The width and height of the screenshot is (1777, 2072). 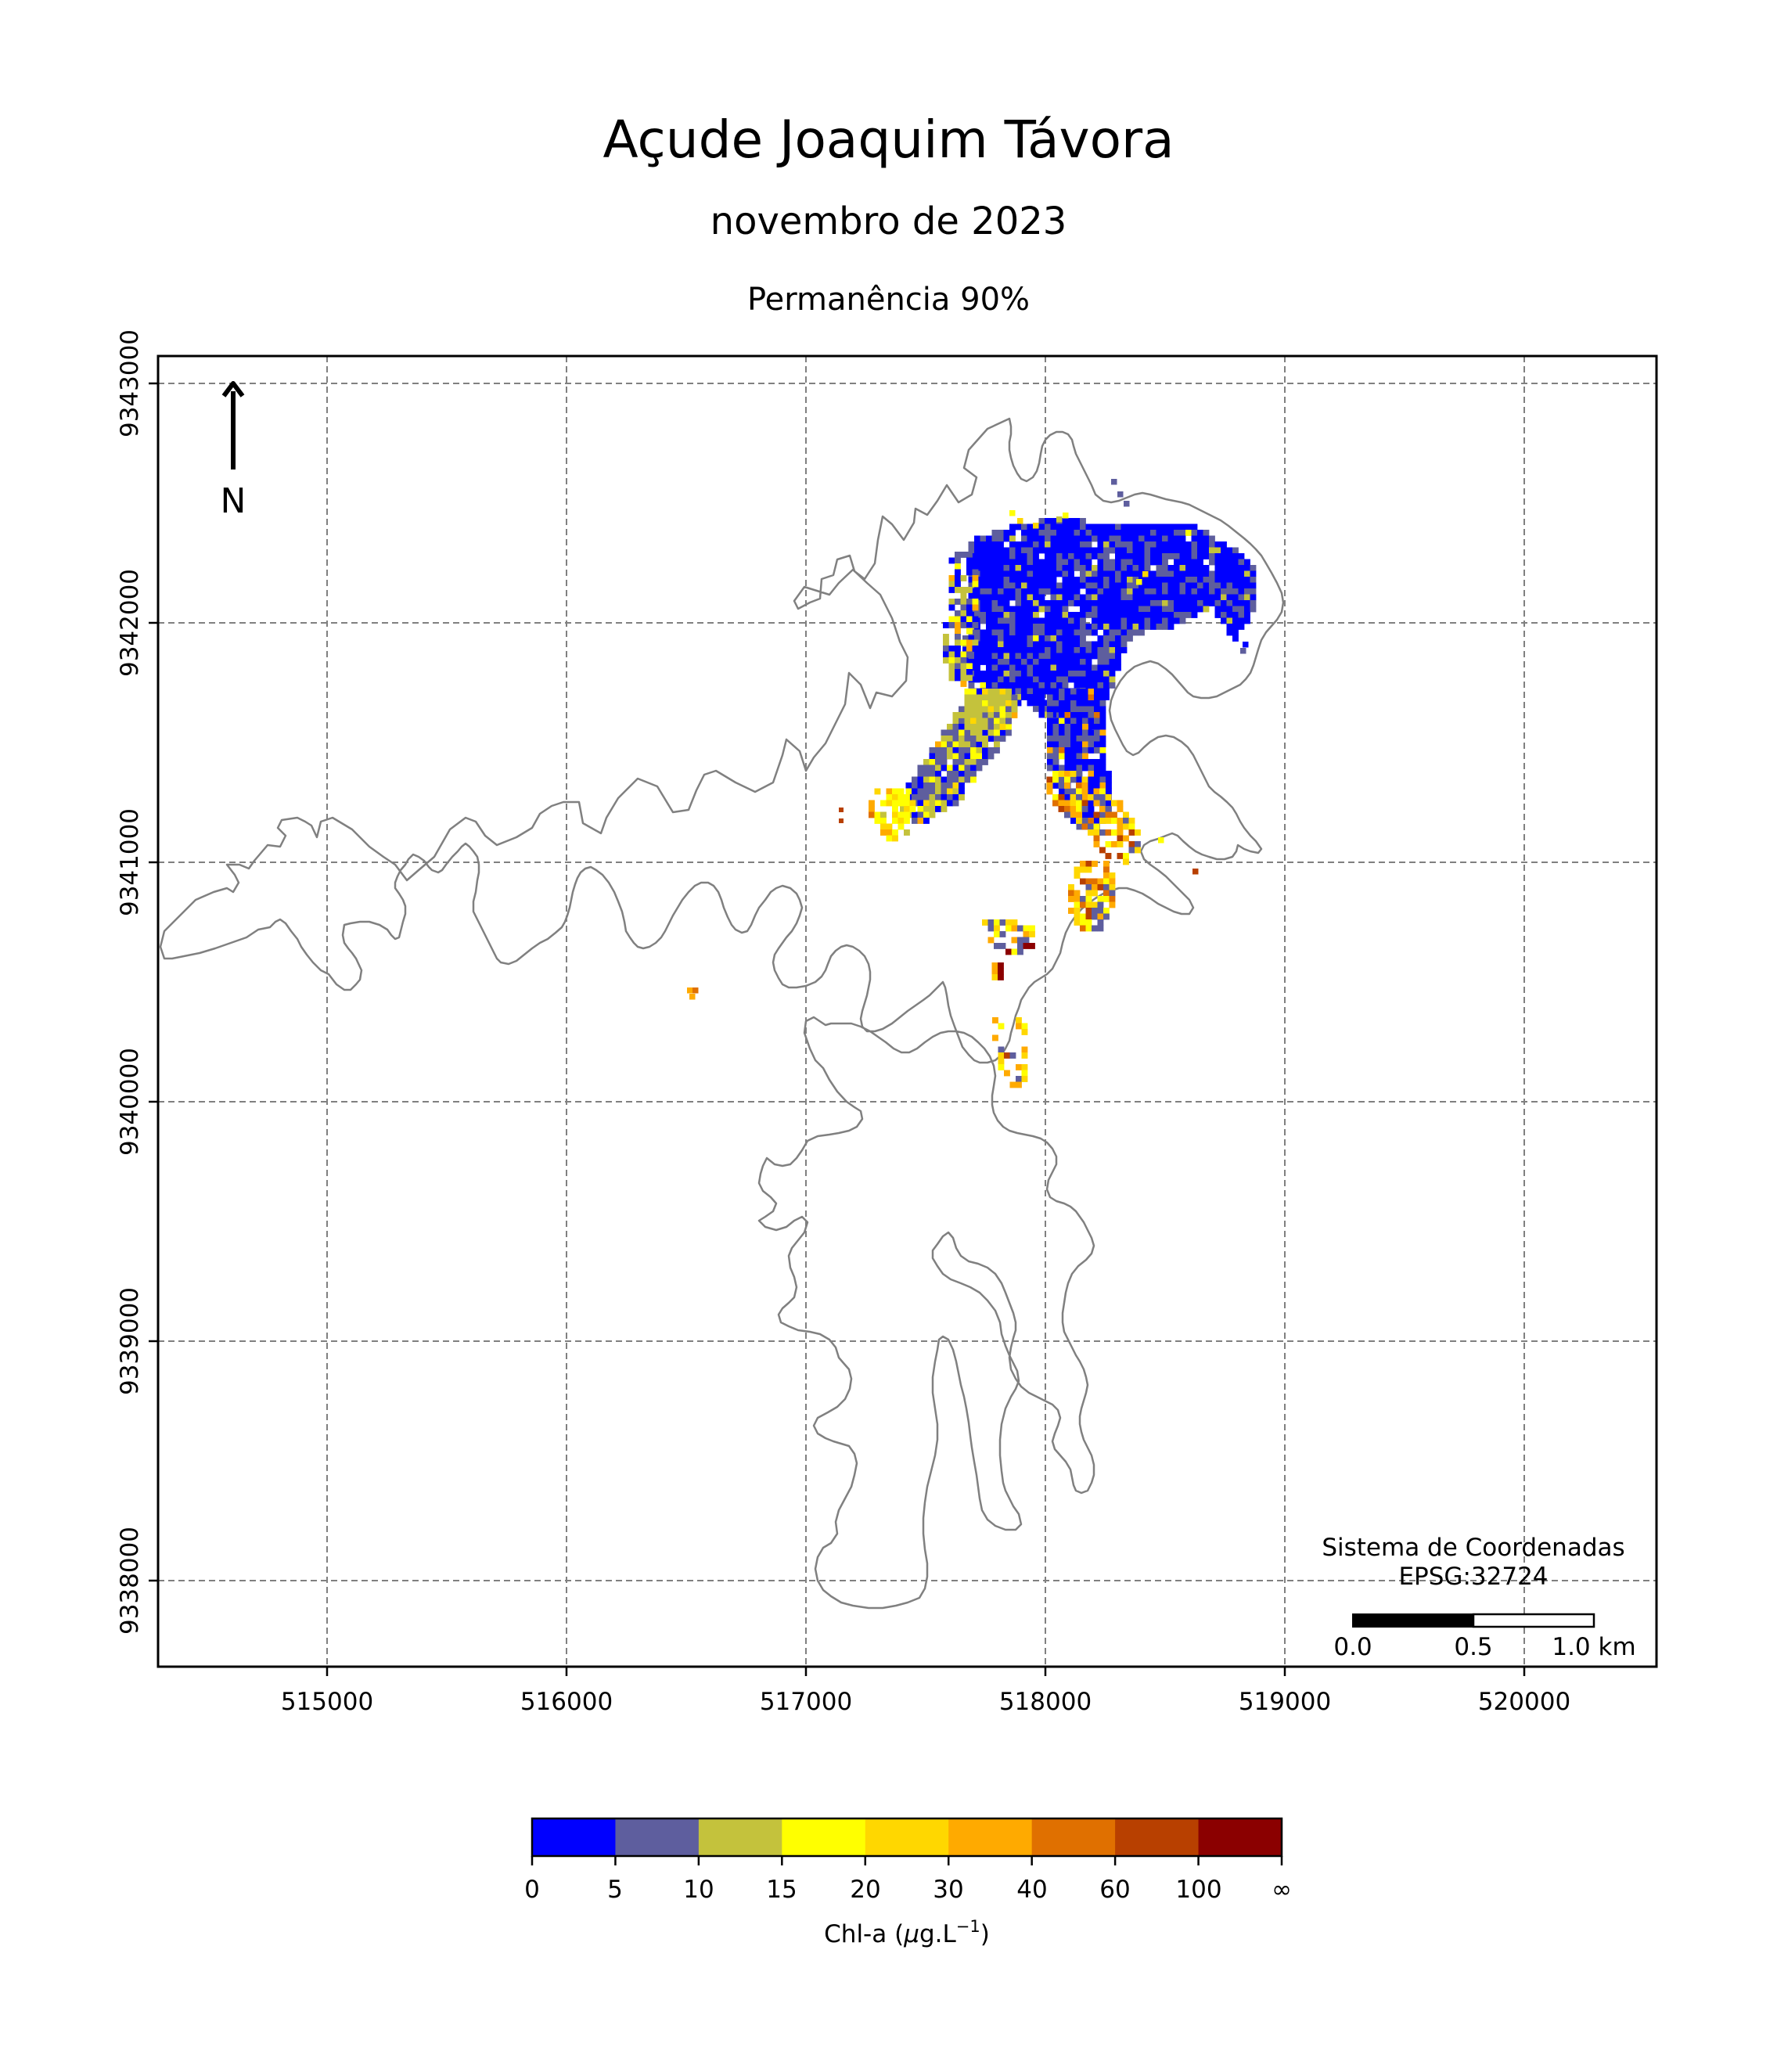 What do you see at coordinates (1045, 1702) in the screenshot?
I see `x-tick-label: 518000` at bounding box center [1045, 1702].